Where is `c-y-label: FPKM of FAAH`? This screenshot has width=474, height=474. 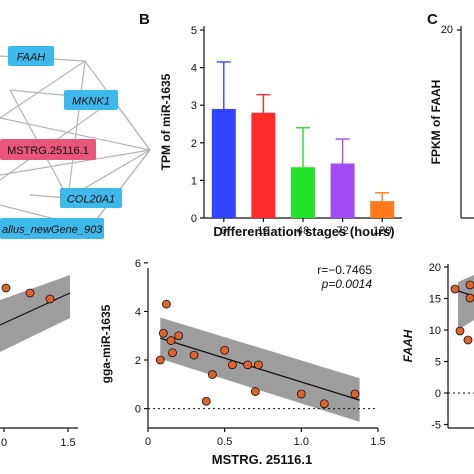
c-y-label: FPKM of FAAH is located at coordinates (436, 122).